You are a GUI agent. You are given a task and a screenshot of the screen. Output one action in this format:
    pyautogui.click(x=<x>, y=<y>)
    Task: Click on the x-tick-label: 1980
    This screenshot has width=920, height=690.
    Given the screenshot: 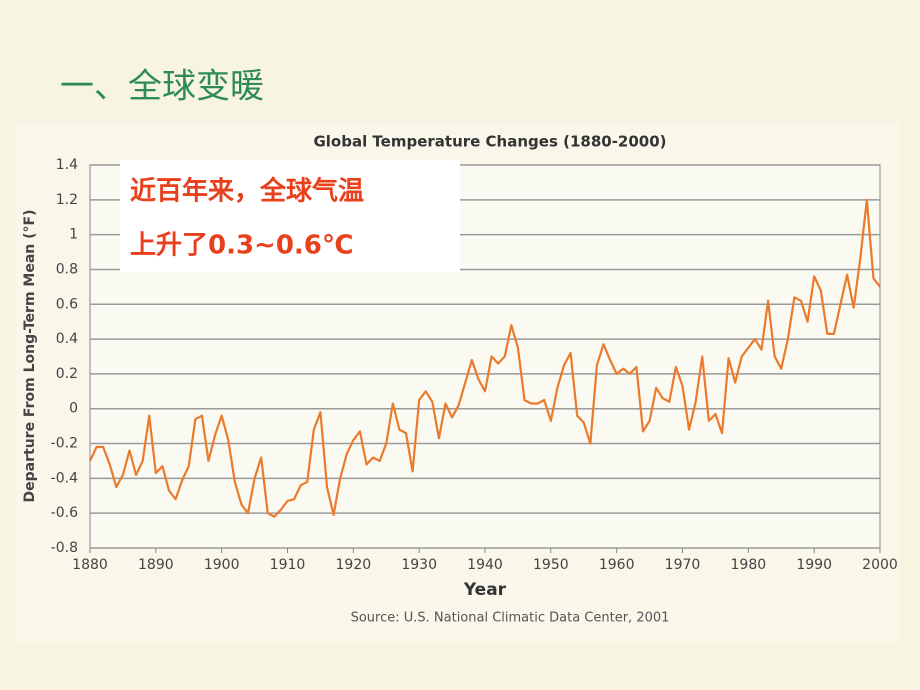 What is the action you would take?
    pyautogui.click(x=749, y=565)
    